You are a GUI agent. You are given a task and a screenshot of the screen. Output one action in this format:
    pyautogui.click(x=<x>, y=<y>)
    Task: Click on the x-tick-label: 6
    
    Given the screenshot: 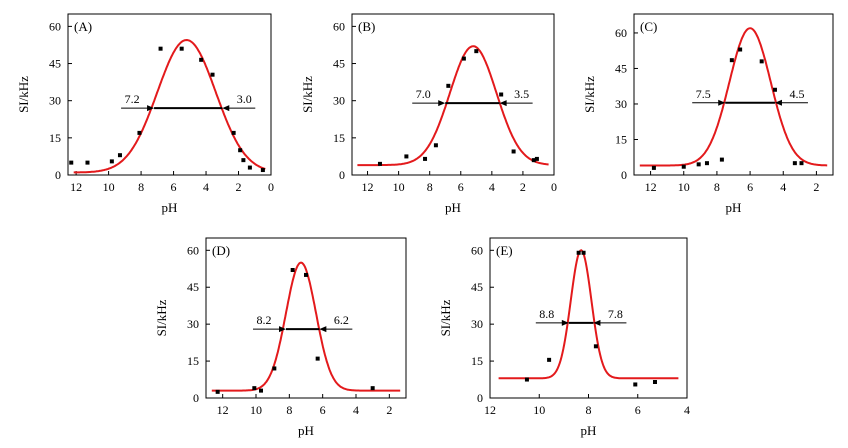 What is the action you would take?
    pyautogui.click(x=174, y=187)
    